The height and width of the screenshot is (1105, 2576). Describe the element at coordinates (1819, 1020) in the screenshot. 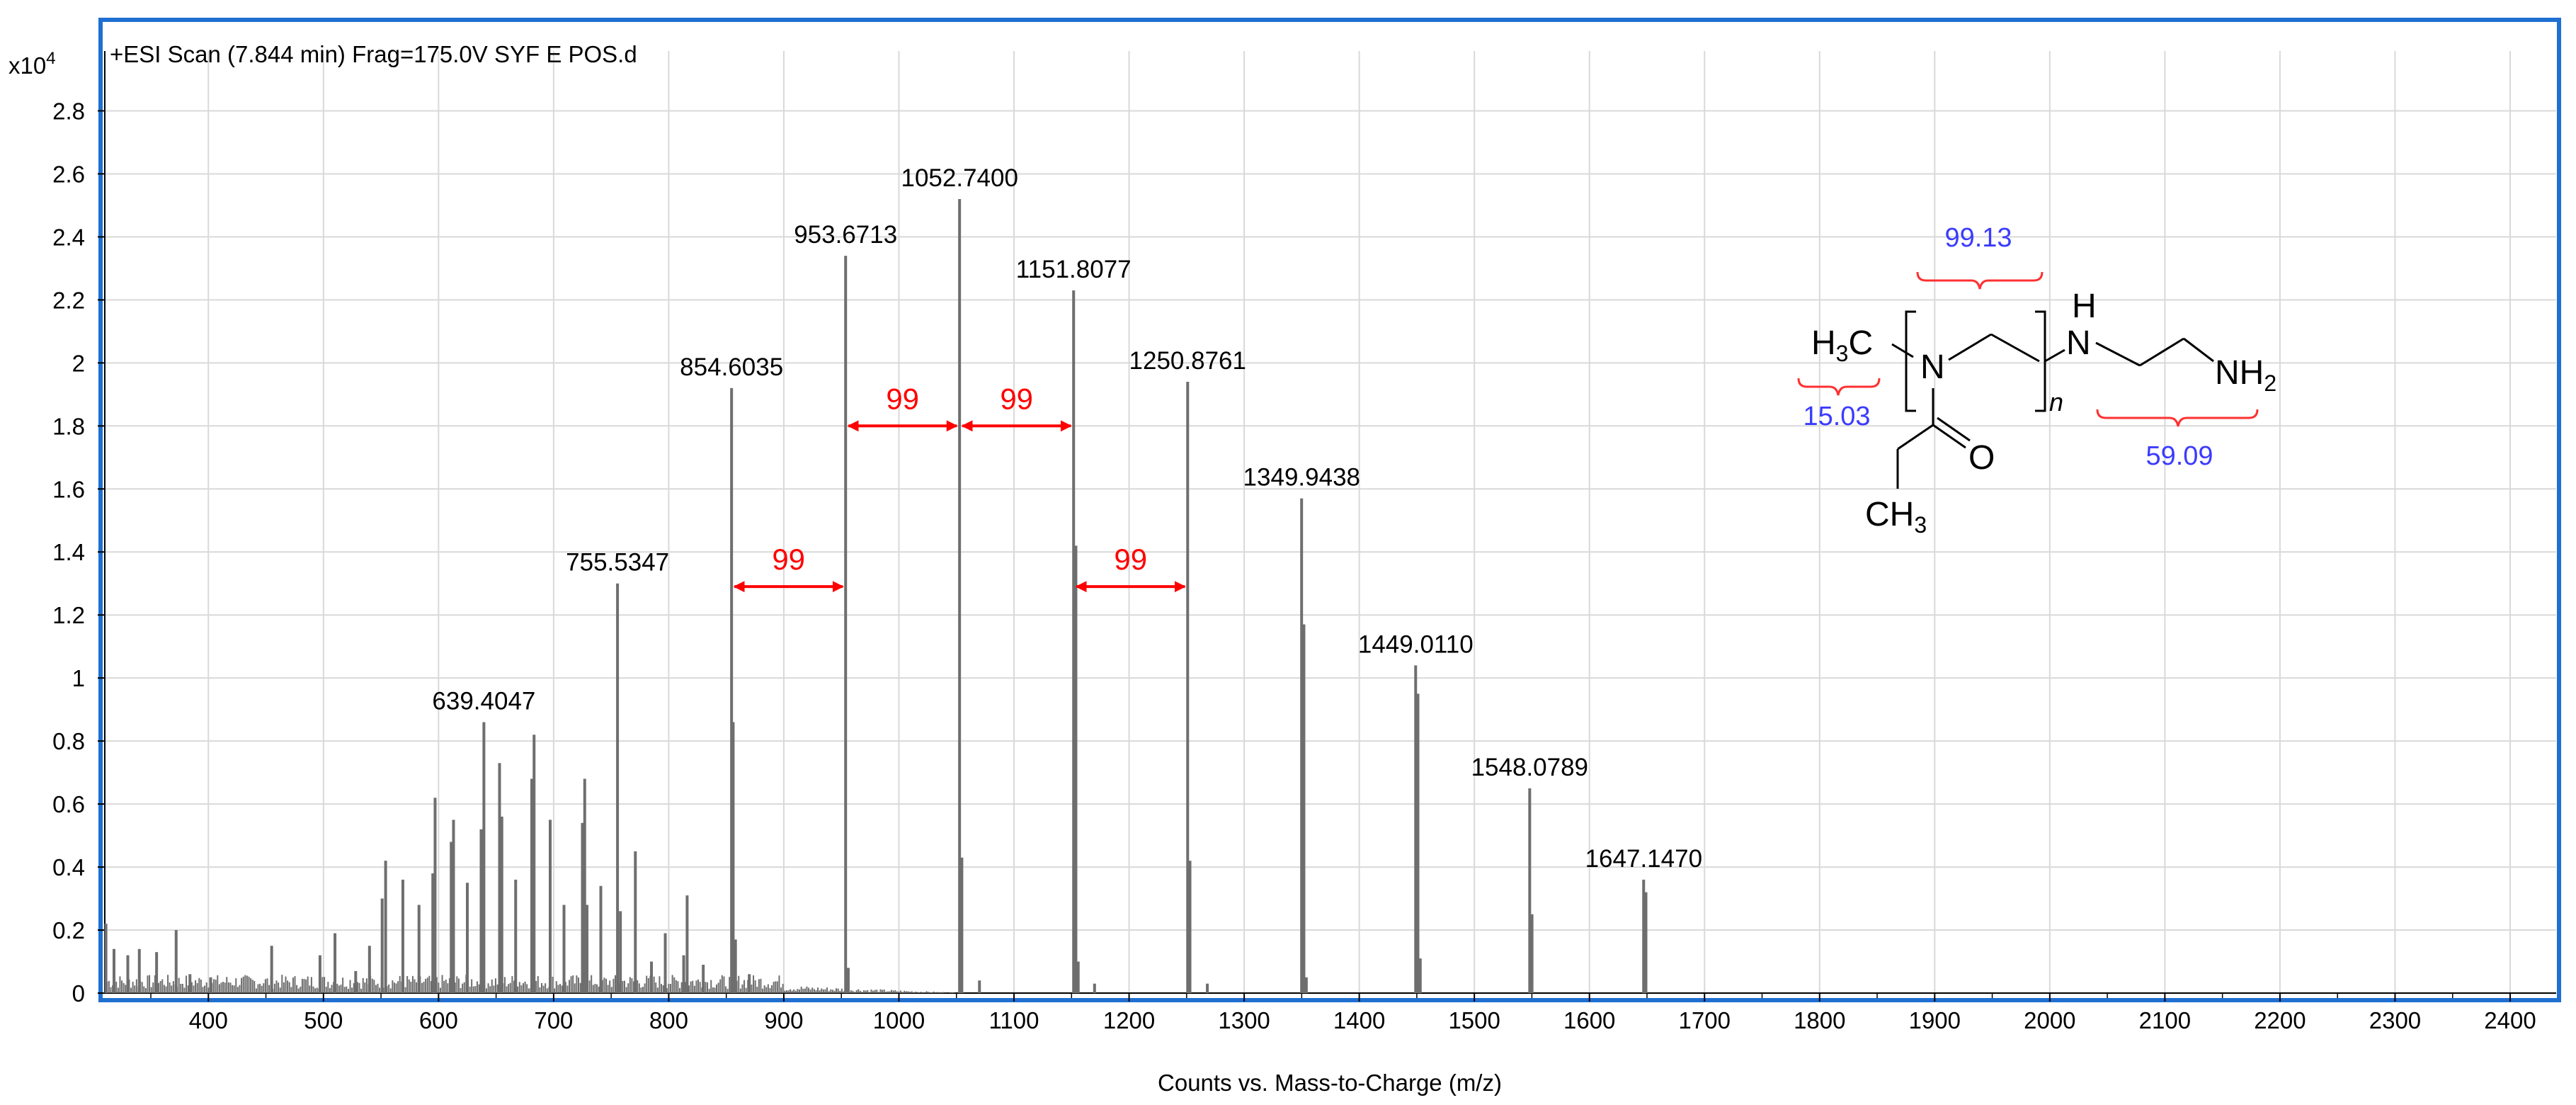

I see `x-tick-label: 1800` at that location.